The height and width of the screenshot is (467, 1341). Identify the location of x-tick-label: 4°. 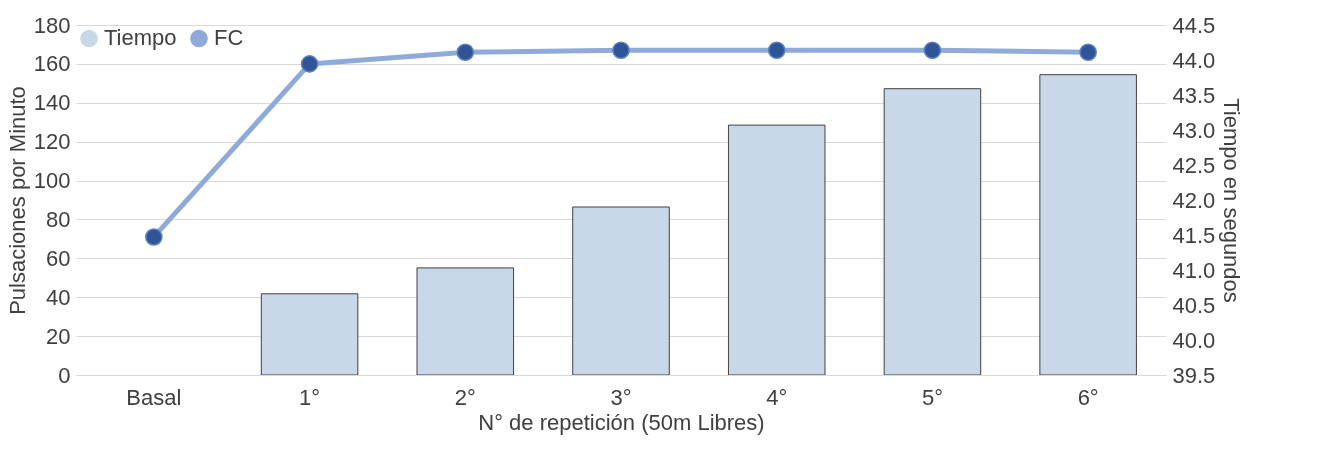
(777, 397).